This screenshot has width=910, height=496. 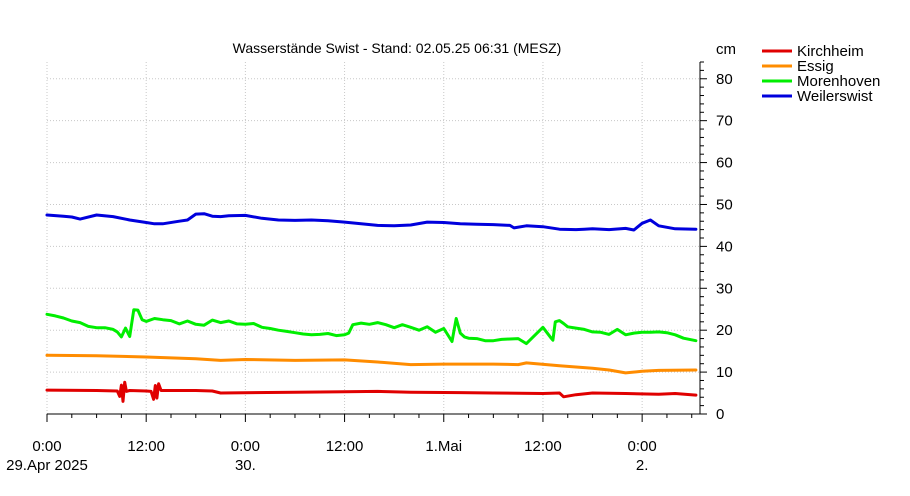 What do you see at coordinates (371, 391) in the screenshot?
I see `series-line-kirchheim` at bounding box center [371, 391].